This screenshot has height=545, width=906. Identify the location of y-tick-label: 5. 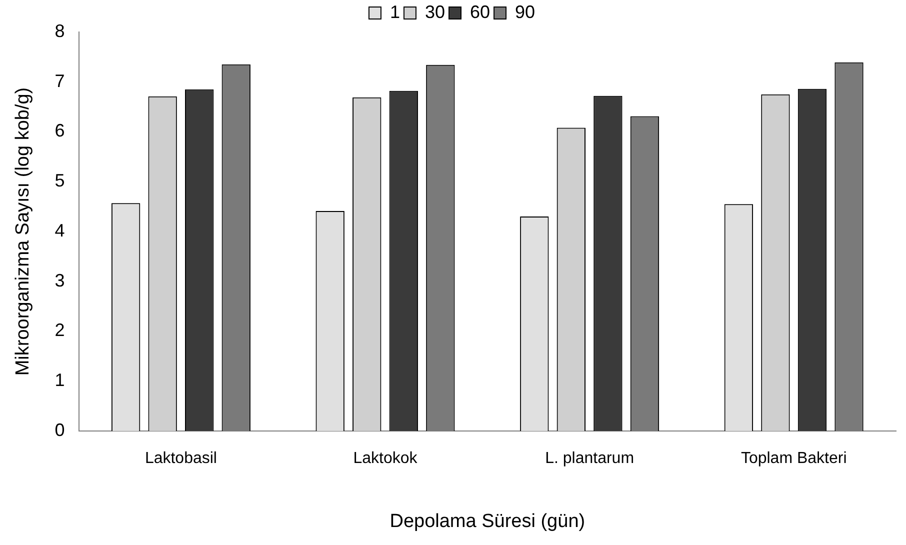
(59, 180).